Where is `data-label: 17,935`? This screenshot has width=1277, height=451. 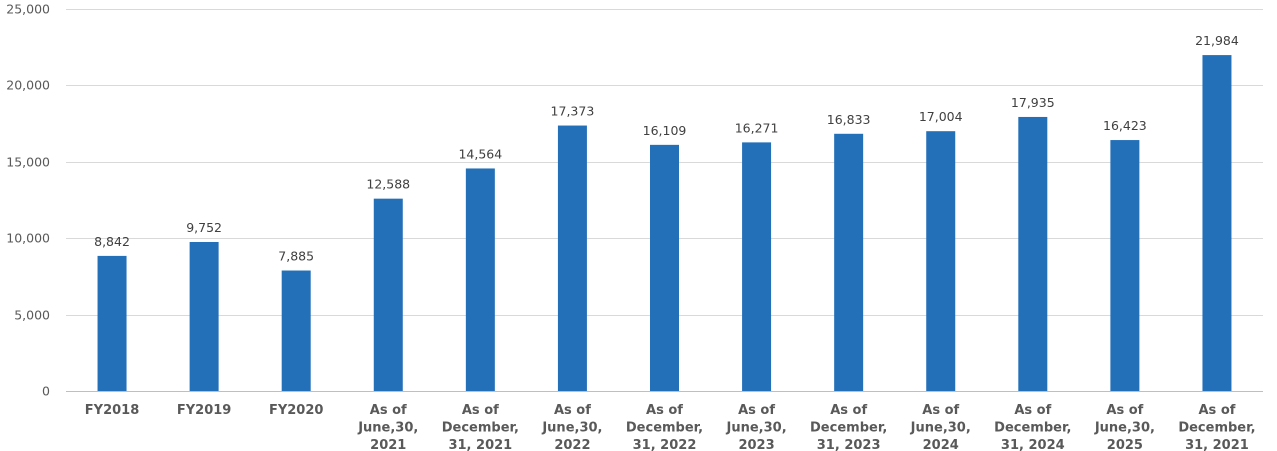
data-label: 17,935 is located at coordinates (1033, 102).